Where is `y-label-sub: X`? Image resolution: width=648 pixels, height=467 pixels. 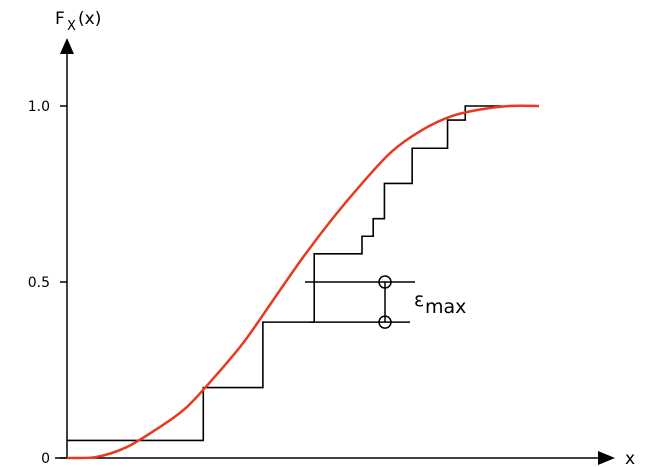 y-label-sub: X is located at coordinates (71, 26).